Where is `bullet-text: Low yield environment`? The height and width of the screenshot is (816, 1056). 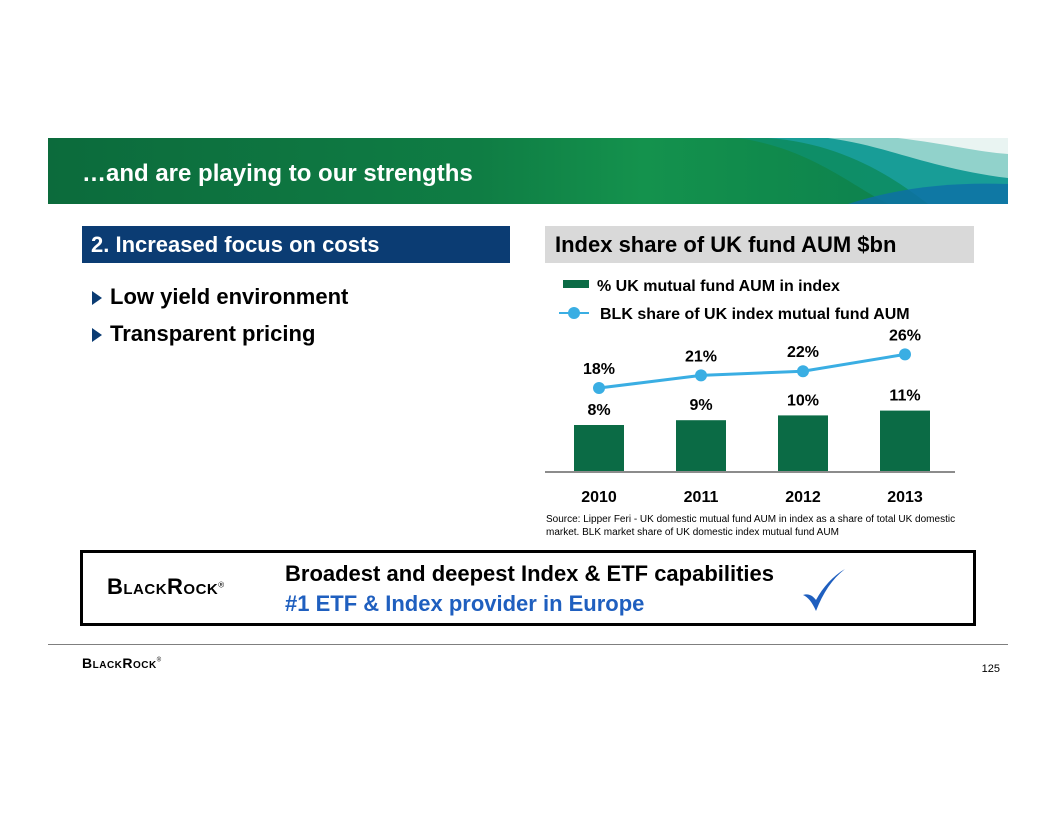 bullet-text: Low yield environment is located at coordinates (229, 296).